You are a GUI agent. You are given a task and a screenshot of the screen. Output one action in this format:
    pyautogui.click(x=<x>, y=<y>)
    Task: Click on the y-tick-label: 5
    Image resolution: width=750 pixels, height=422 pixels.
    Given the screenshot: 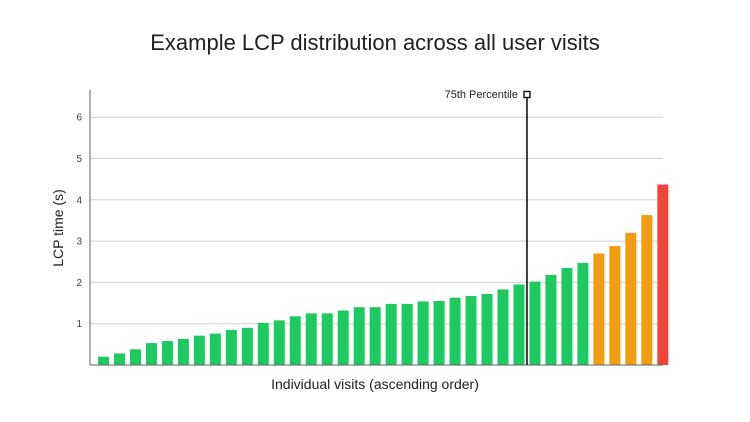 What is the action you would take?
    pyautogui.click(x=79, y=159)
    